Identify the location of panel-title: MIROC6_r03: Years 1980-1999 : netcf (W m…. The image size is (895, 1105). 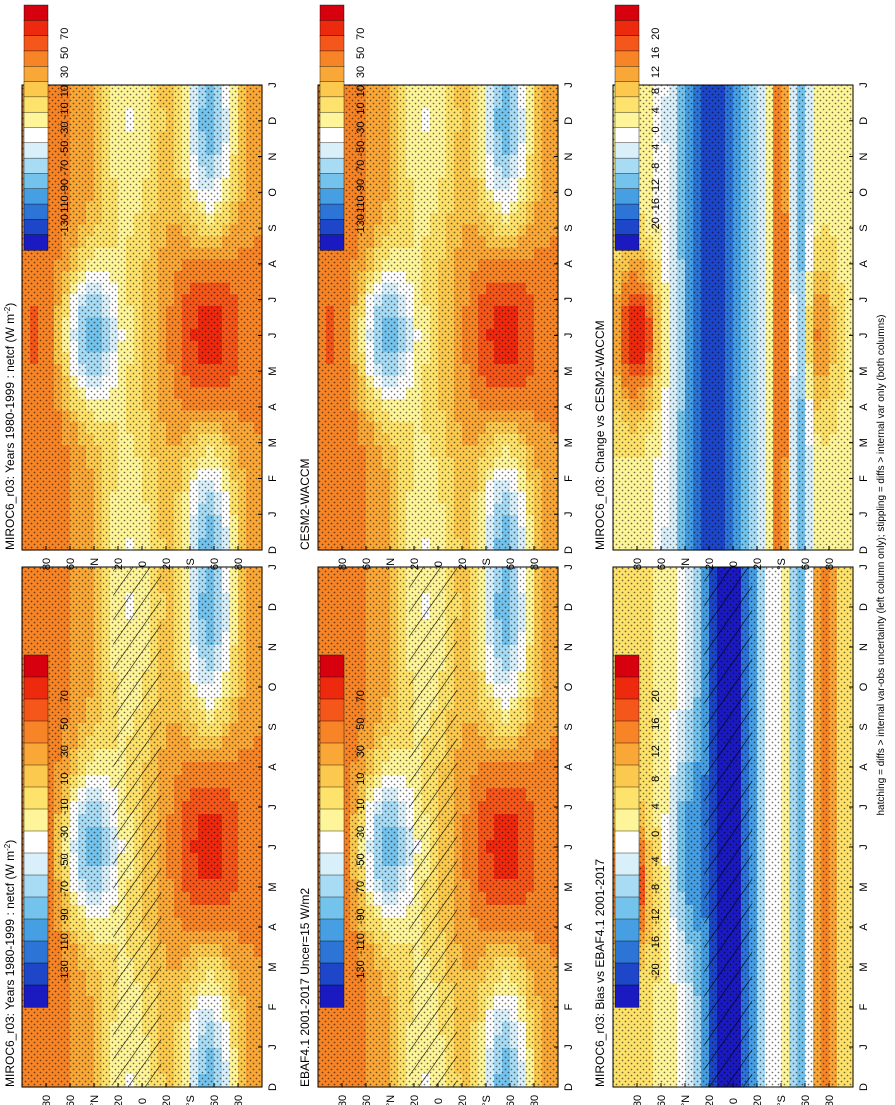
(10, 426).